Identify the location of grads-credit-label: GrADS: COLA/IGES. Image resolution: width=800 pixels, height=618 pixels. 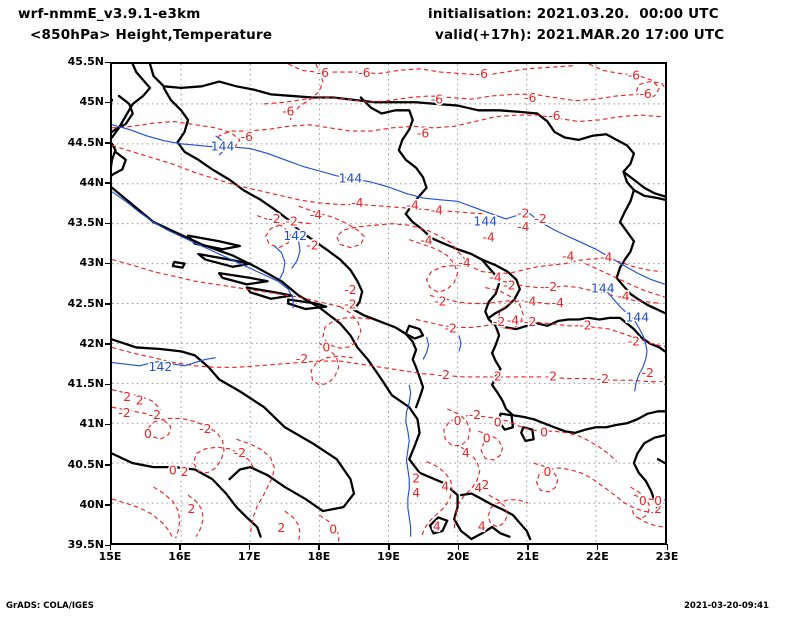
(50, 606).